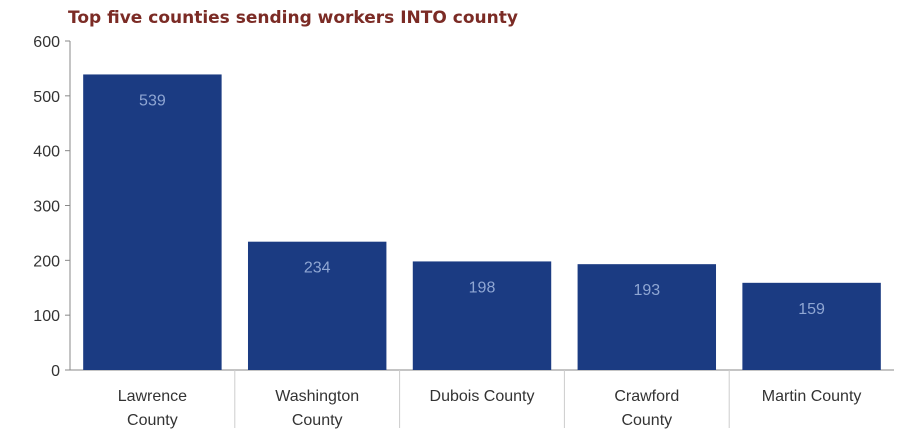 The image size is (899, 430). Describe the element at coordinates (152, 396) in the screenshot. I see `category-label: Lawrence` at that location.